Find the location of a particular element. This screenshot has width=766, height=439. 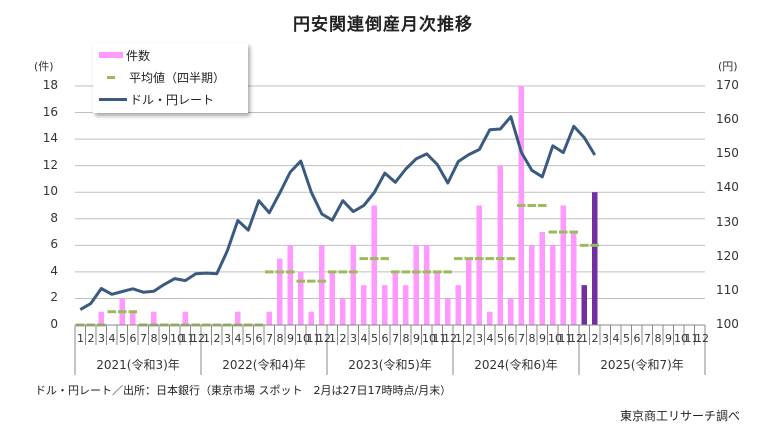

left-tick-label: 18 is located at coordinates (50, 85).